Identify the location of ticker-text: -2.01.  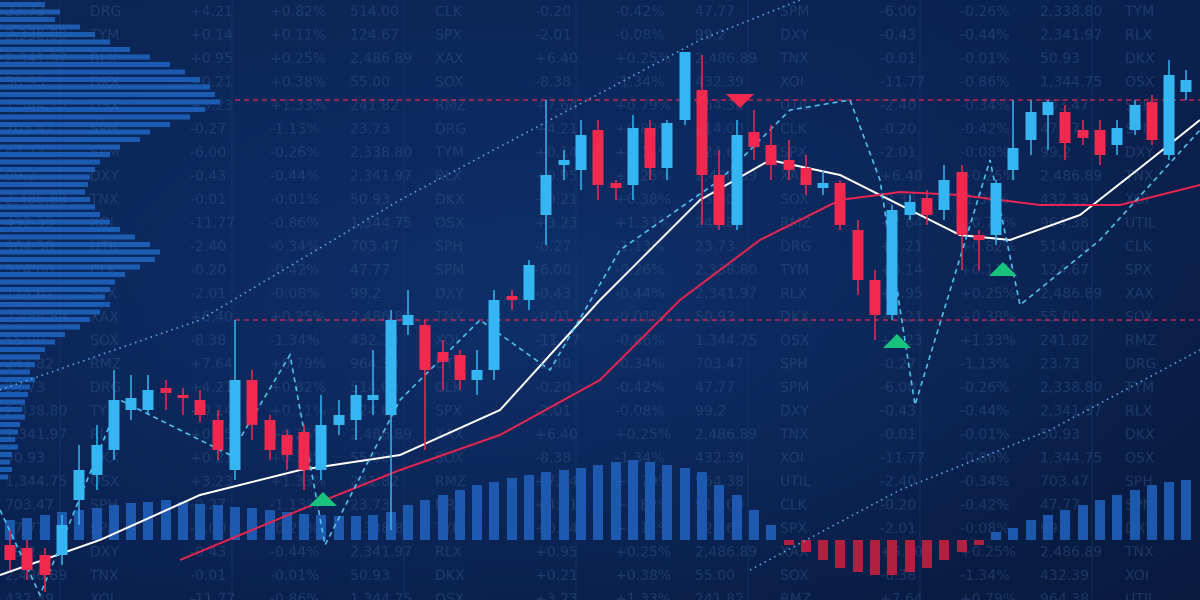
(898, 153).